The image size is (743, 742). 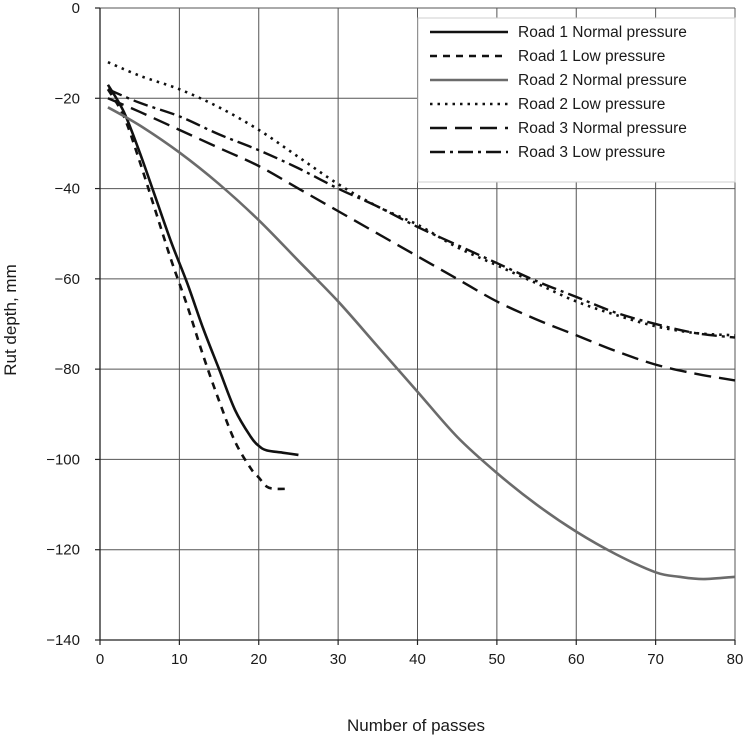 What do you see at coordinates (602, 80) in the screenshot?
I see `legend-label-3: Road 2 Normal pressure` at bounding box center [602, 80].